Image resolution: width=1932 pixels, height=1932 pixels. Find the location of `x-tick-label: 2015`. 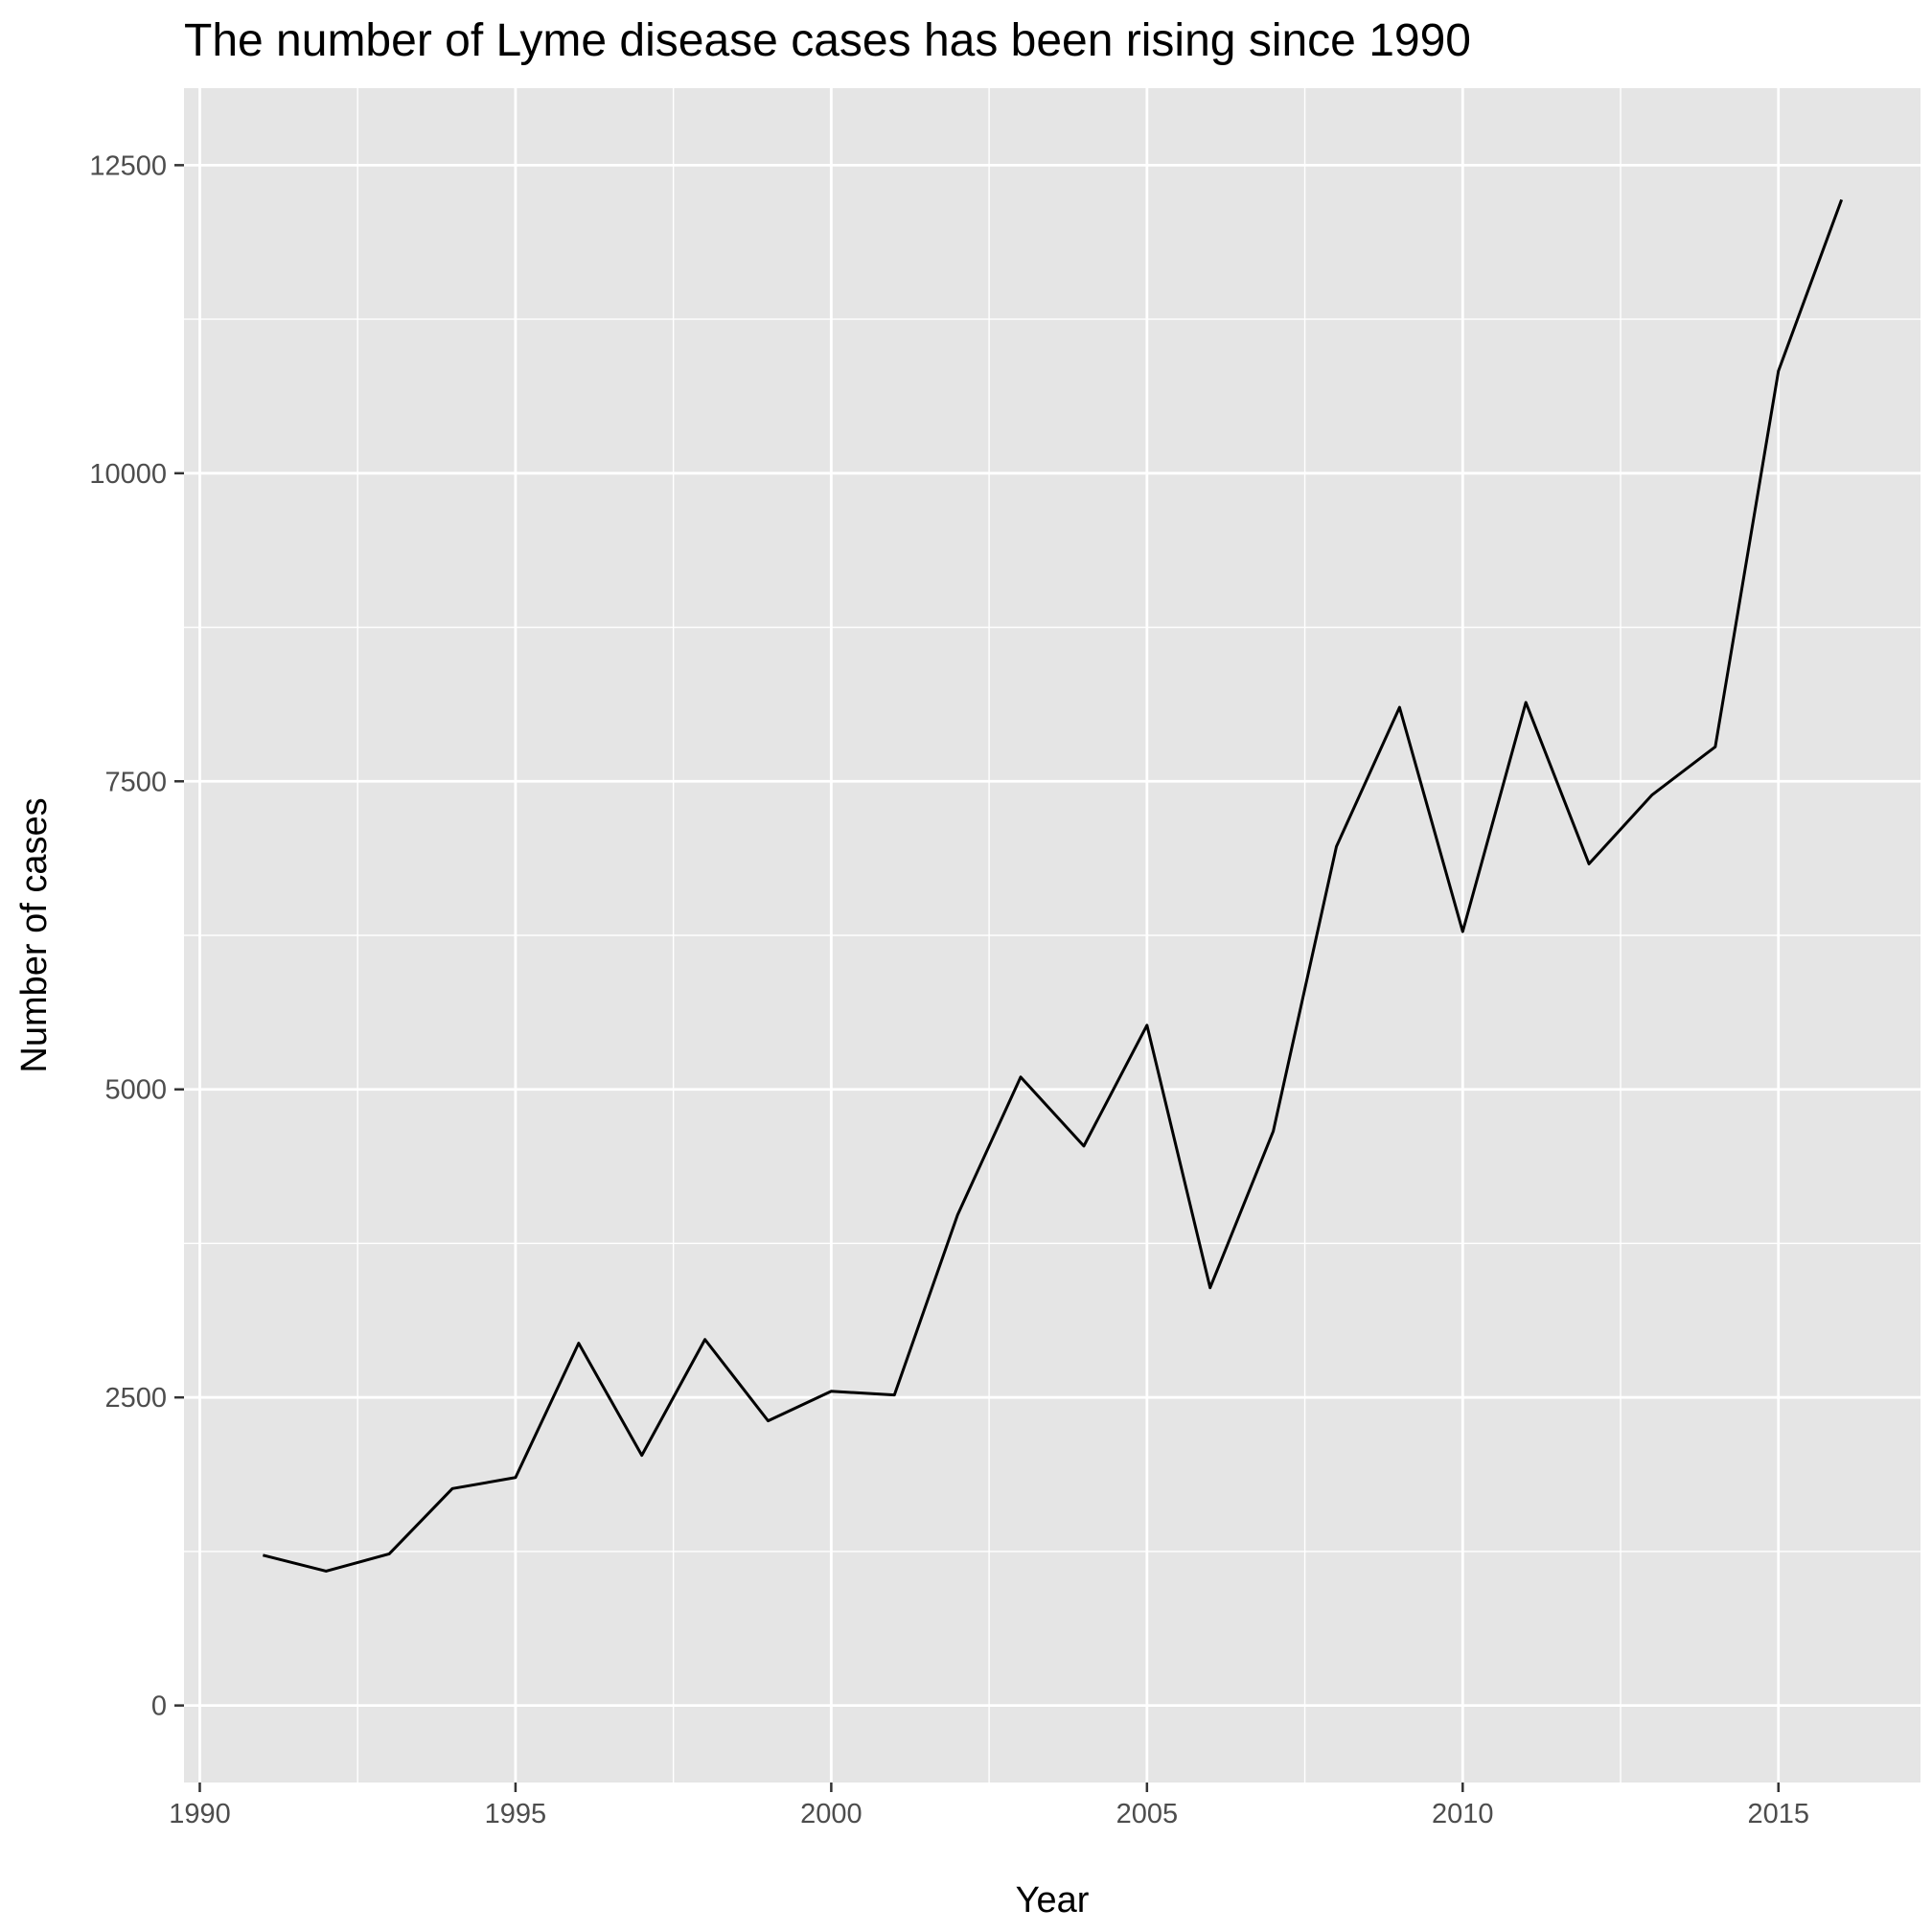

x-tick-label: 2015 is located at coordinates (1778, 1814).